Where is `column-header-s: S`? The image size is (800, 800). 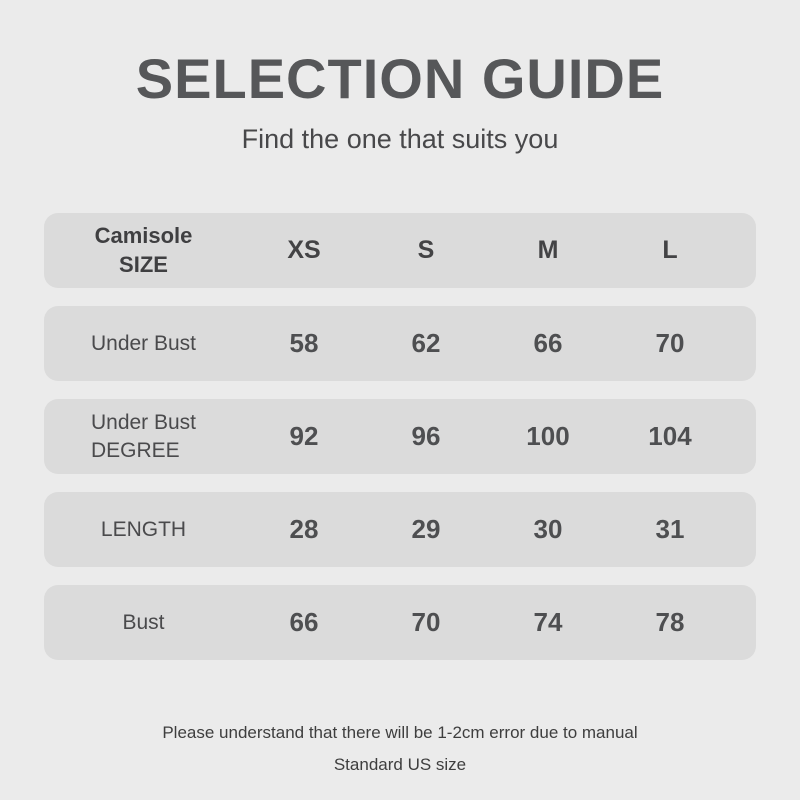 column-header-s: S is located at coordinates (426, 250).